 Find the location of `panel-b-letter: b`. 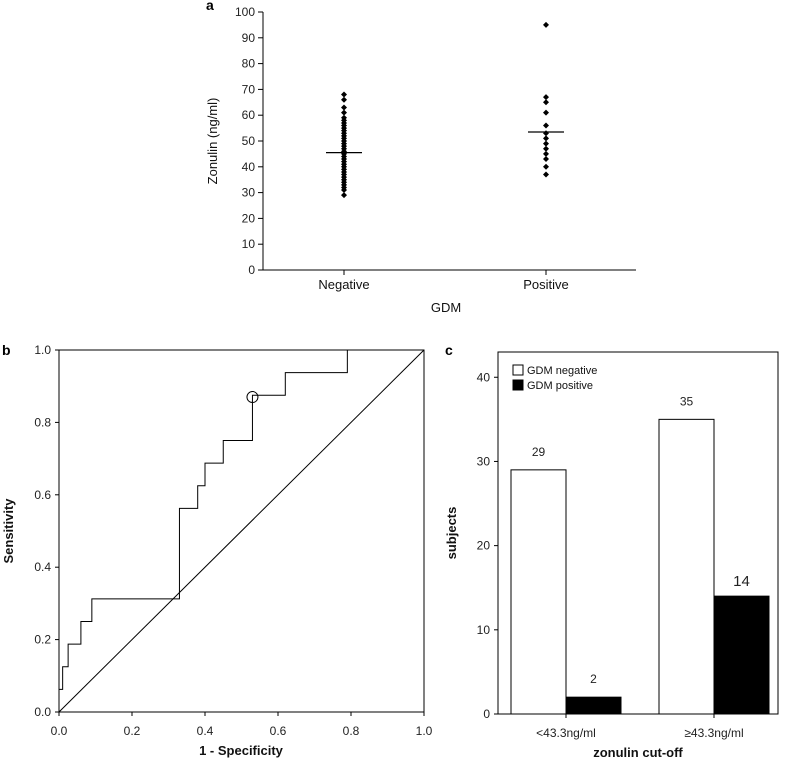

panel-b-letter: b is located at coordinates (6, 350).